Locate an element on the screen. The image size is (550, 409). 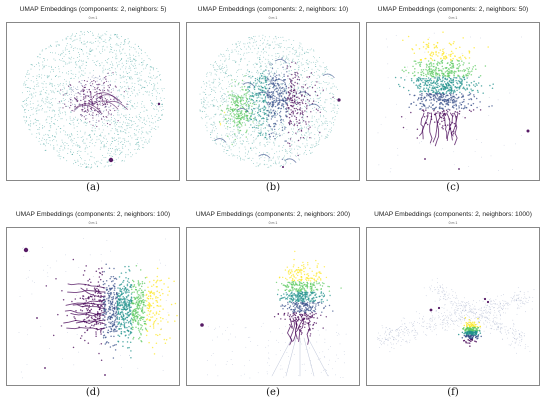
scatter-strand is located at coordinates (248, 84).